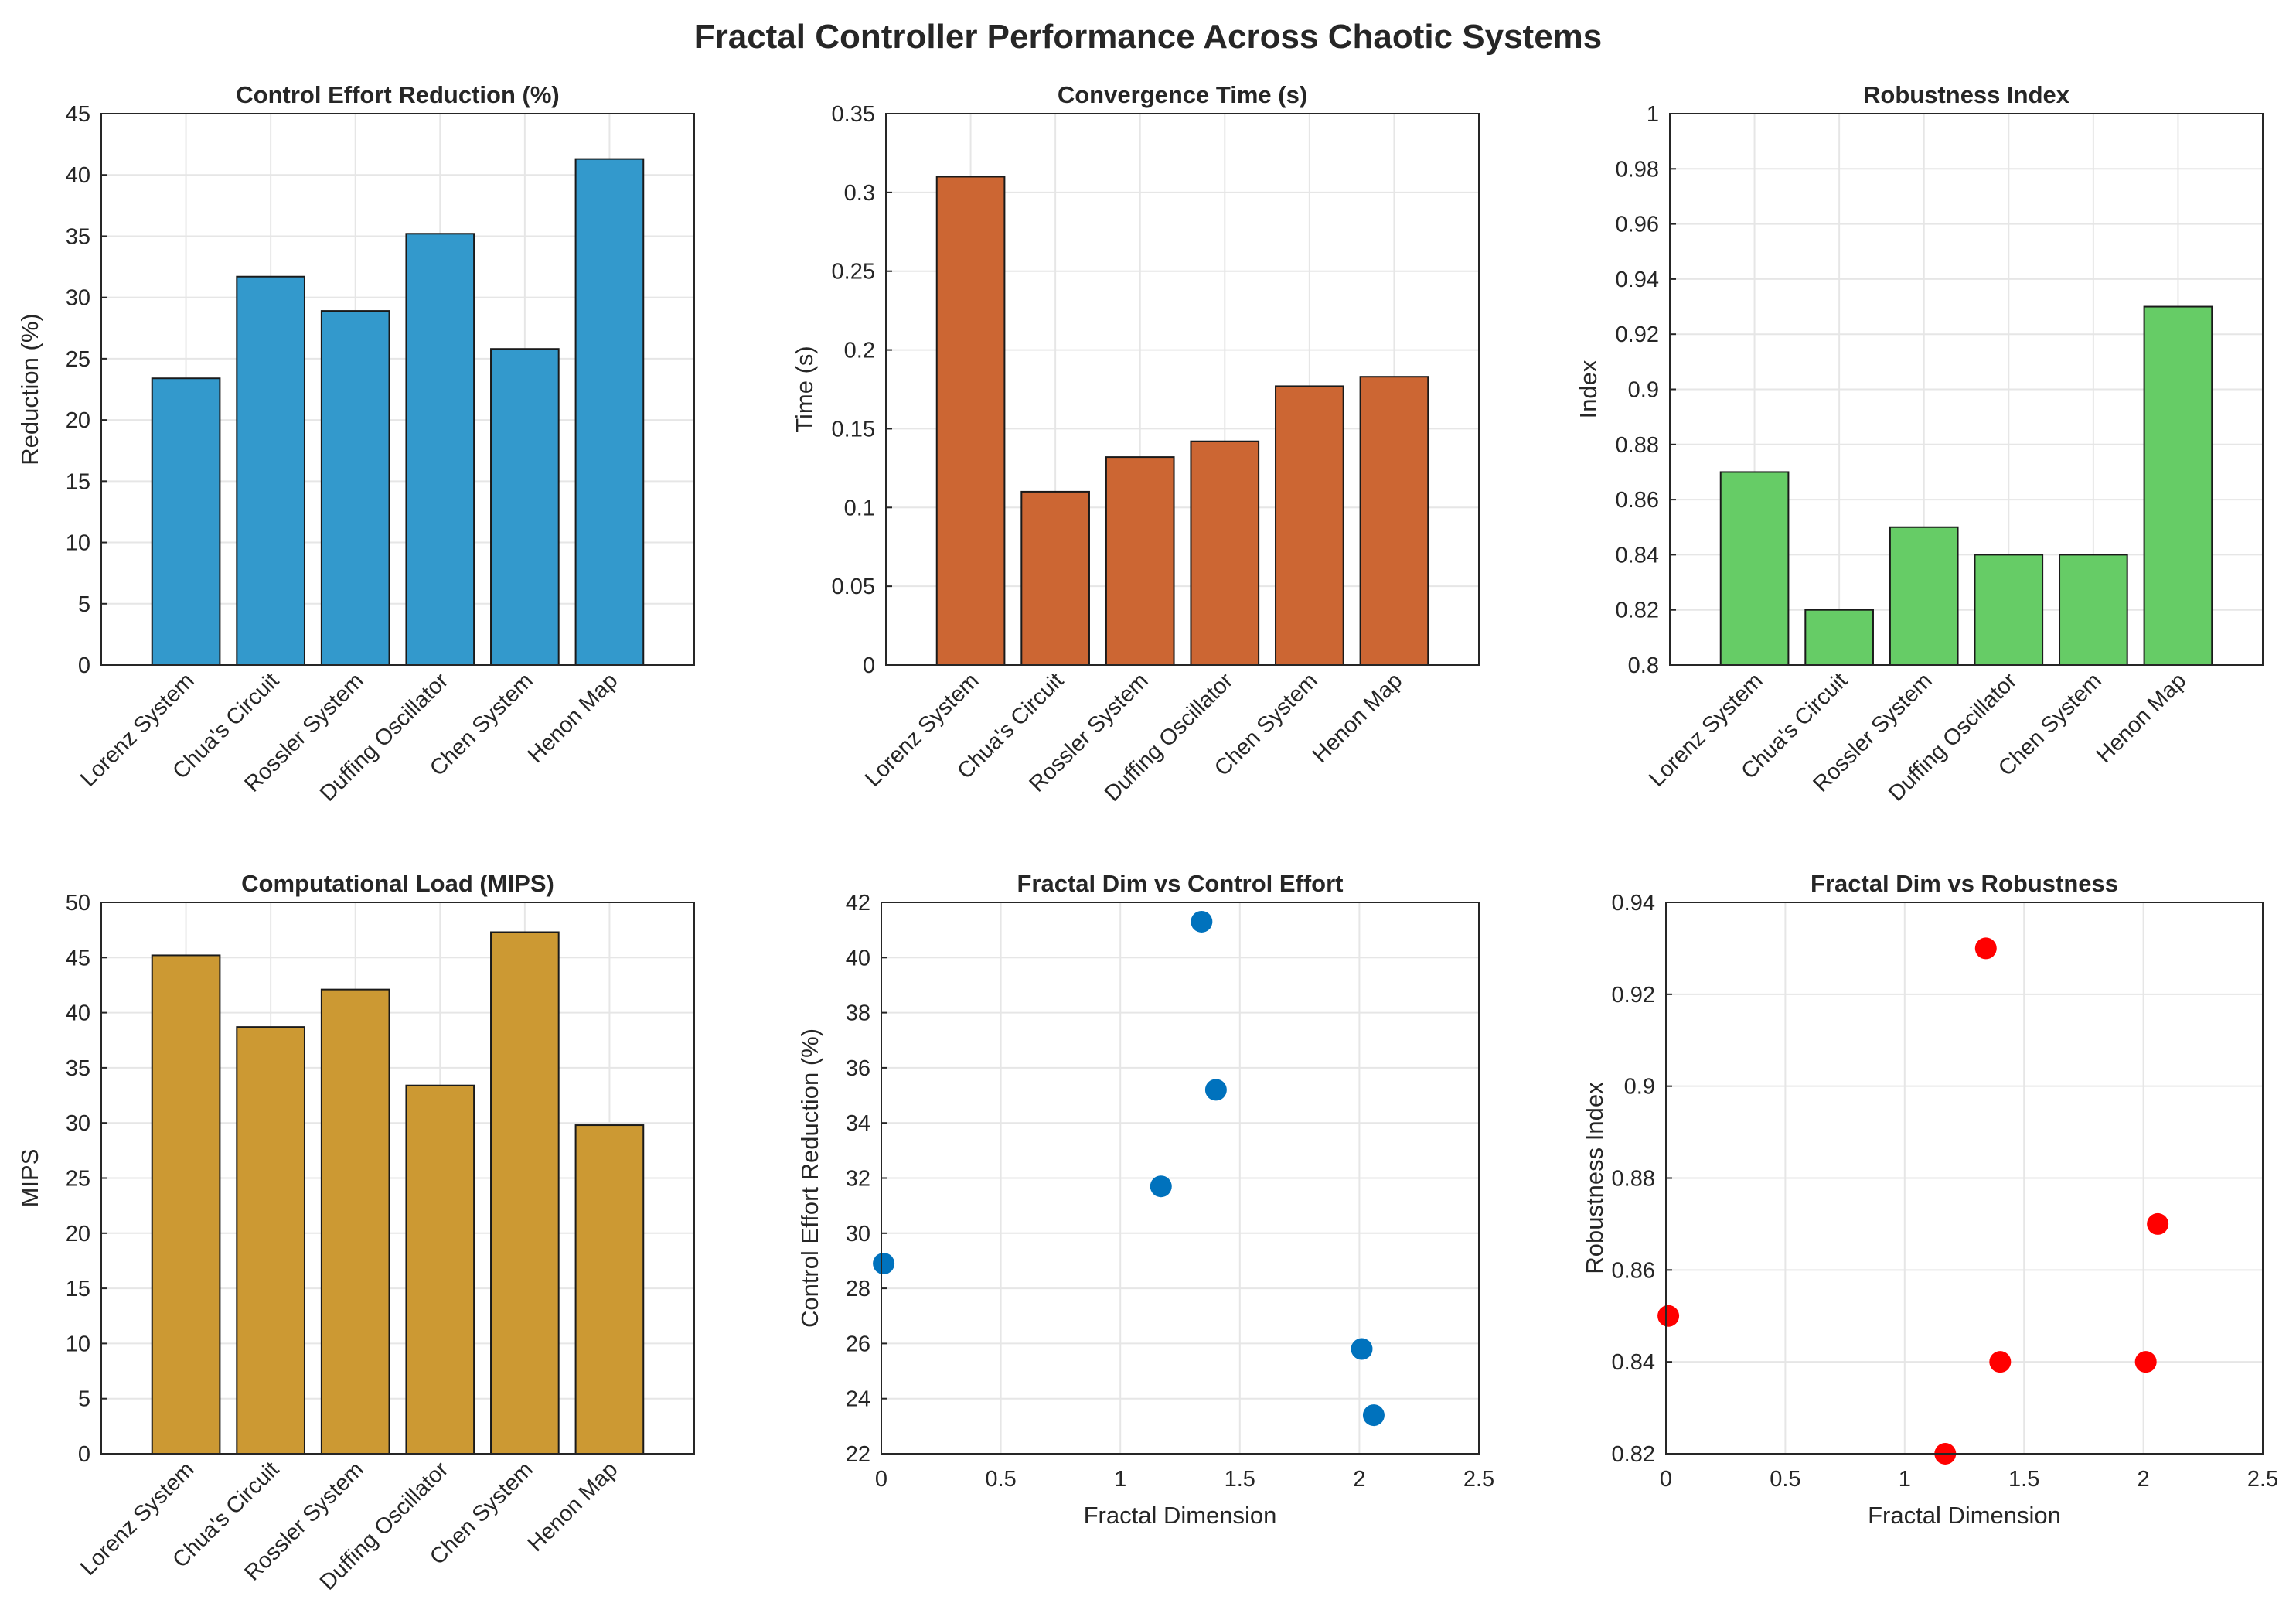 The image size is (2296, 1620). What do you see at coordinates (858, 1399) in the screenshot?
I see `y-tick-label: 24` at bounding box center [858, 1399].